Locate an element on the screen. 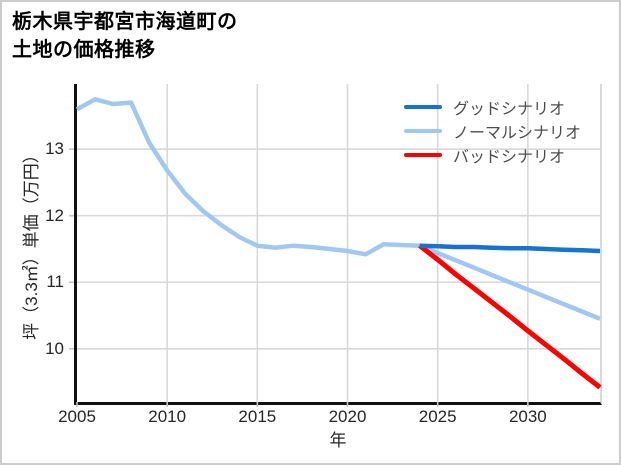 The width and height of the screenshot is (621, 465). y-tick-label: 12 is located at coordinates (54, 215).